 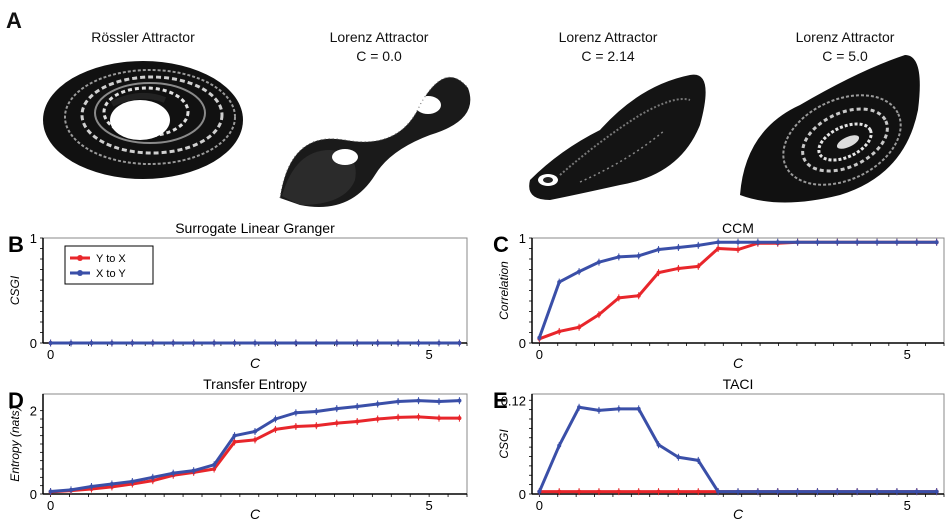 I want to click on panel-letter-b: B, so click(x=16, y=244).